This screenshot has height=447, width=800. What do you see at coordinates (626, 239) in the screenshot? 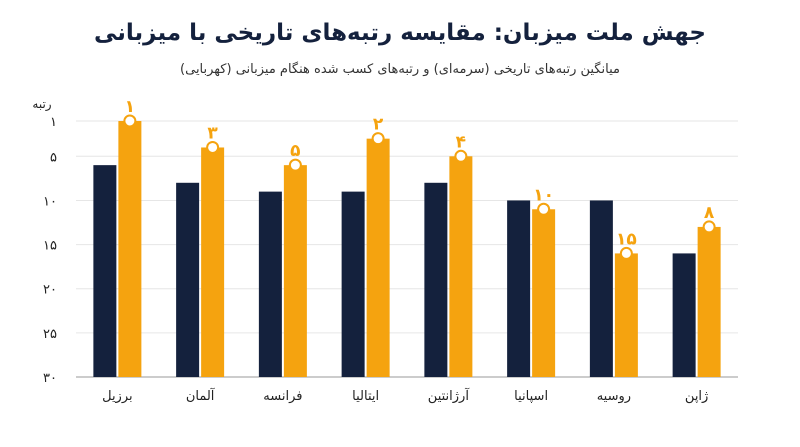
I see `host-rank-label: ۱۵` at bounding box center [626, 239].